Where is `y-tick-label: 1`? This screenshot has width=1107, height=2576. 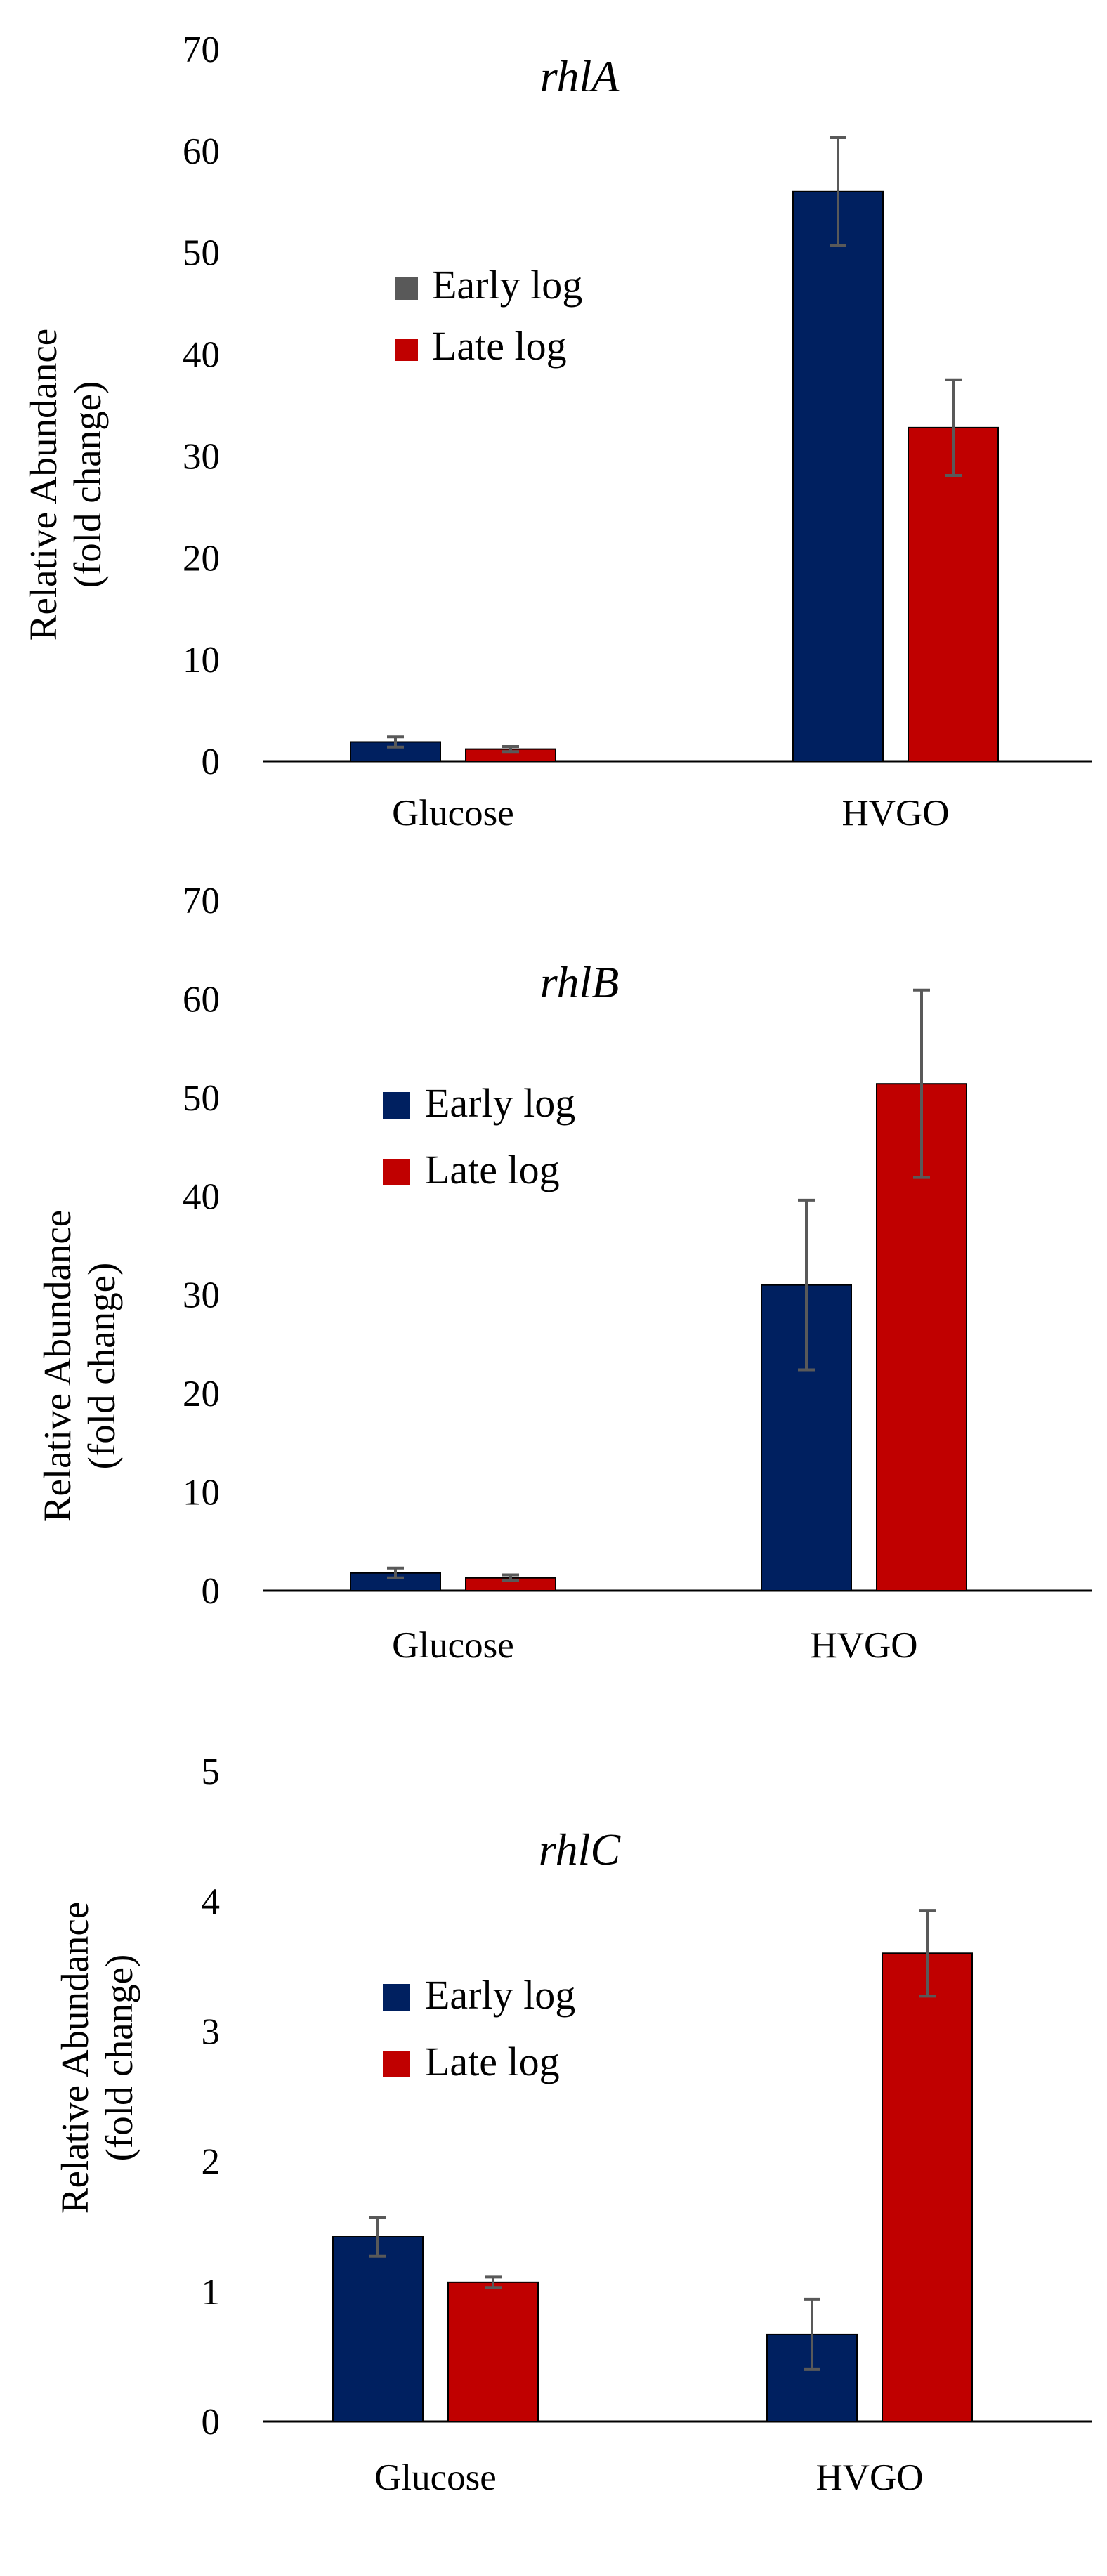
y-tick-label: 1 is located at coordinates (211, 2292).